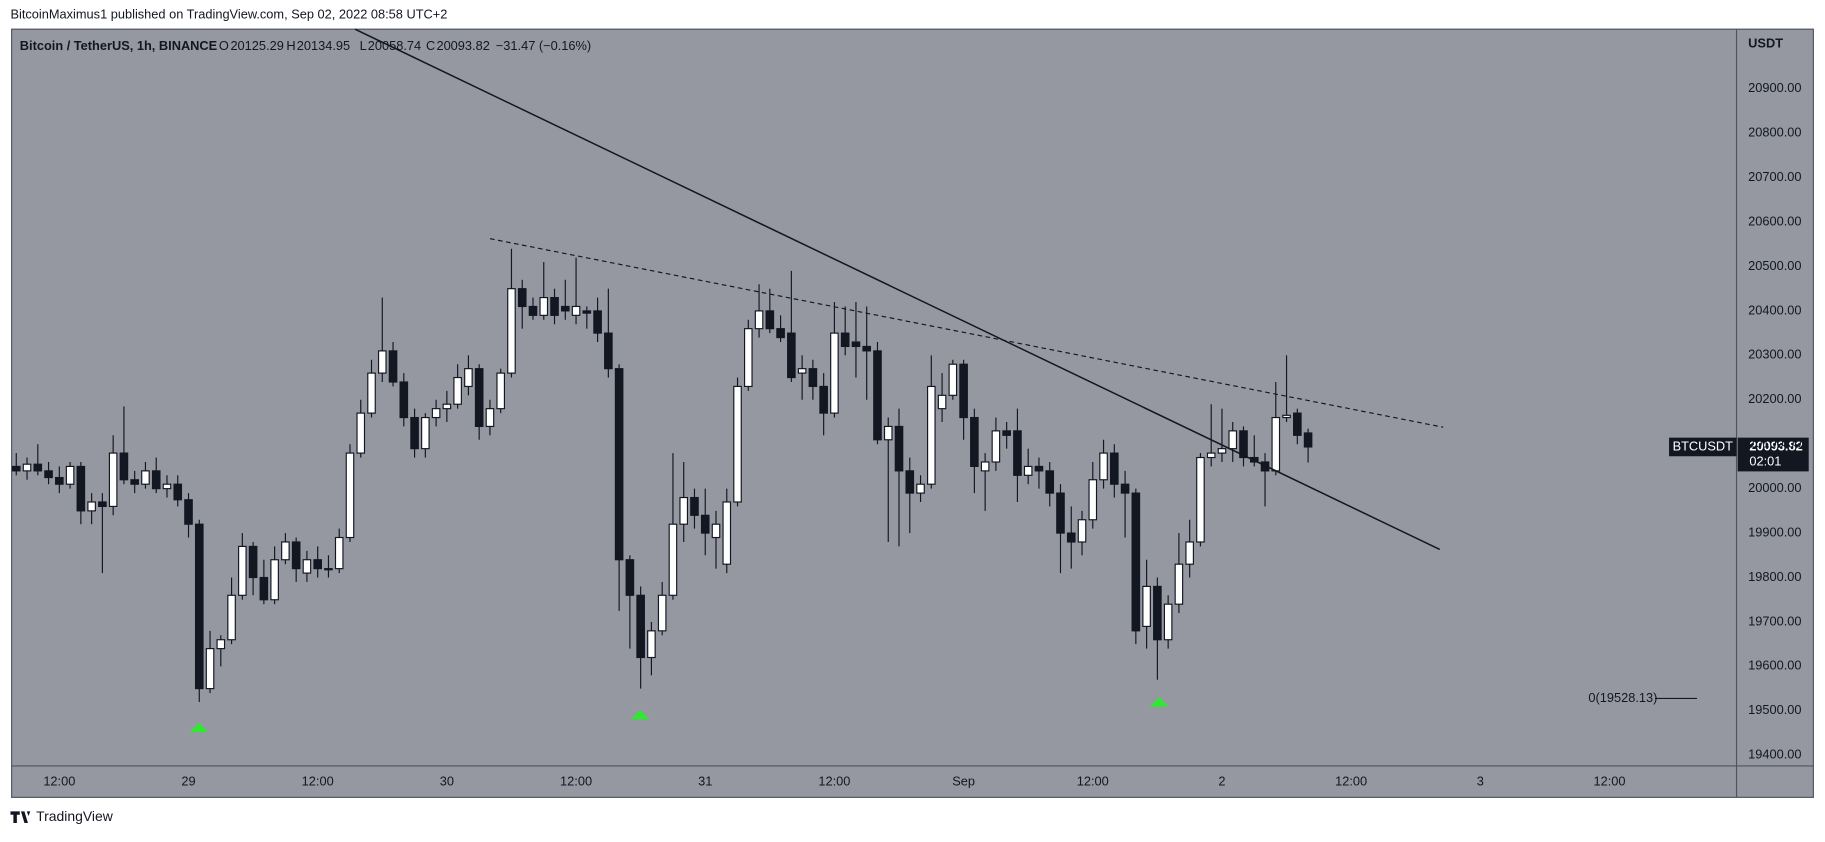  I want to click on symbol-title: Bitcoin / TetherUS, 1h, BINANCE, so click(119, 45).